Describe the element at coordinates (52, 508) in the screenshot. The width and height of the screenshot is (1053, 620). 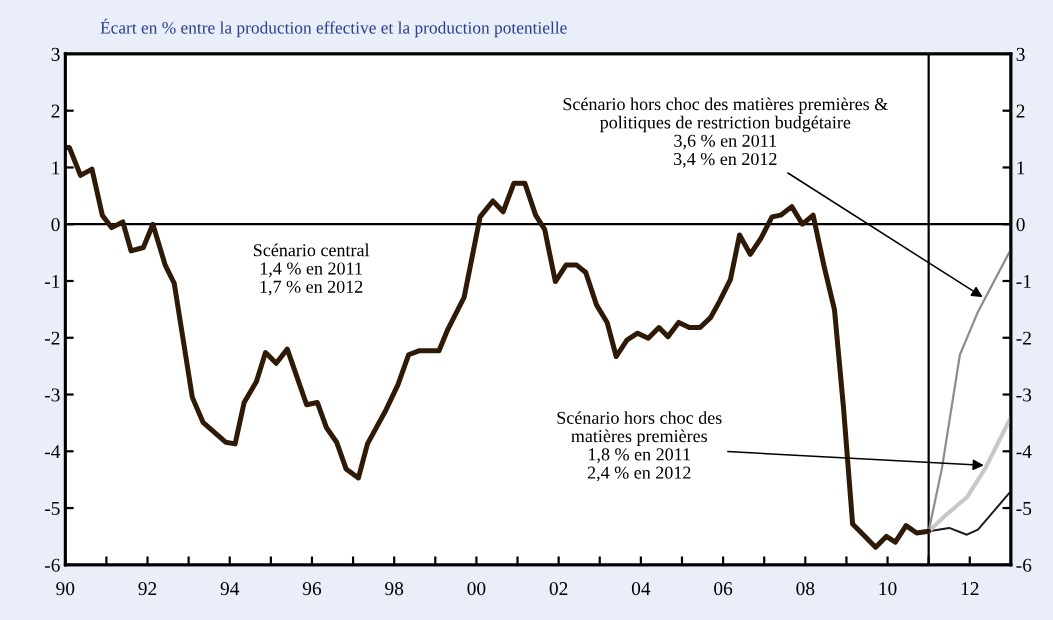
I see `y-tick-label: -5` at that location.